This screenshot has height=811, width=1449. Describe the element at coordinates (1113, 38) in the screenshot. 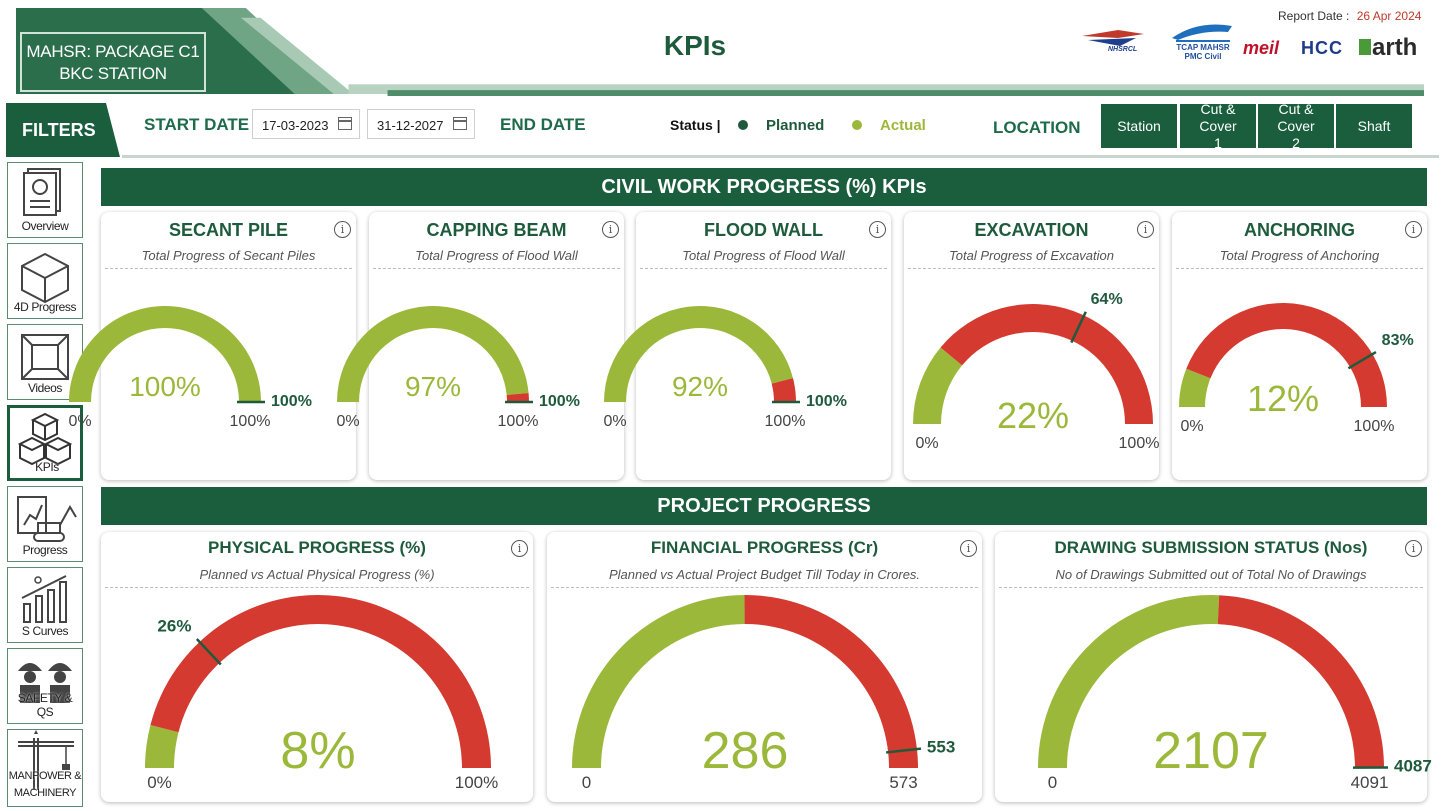

I see `nhsrcl-emblem-icon` at that location.